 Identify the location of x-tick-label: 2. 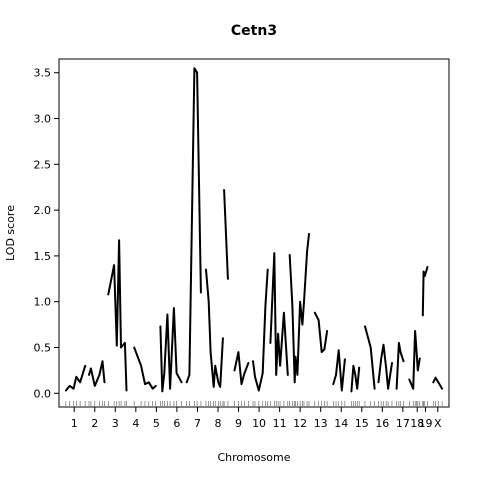
(94, 423).